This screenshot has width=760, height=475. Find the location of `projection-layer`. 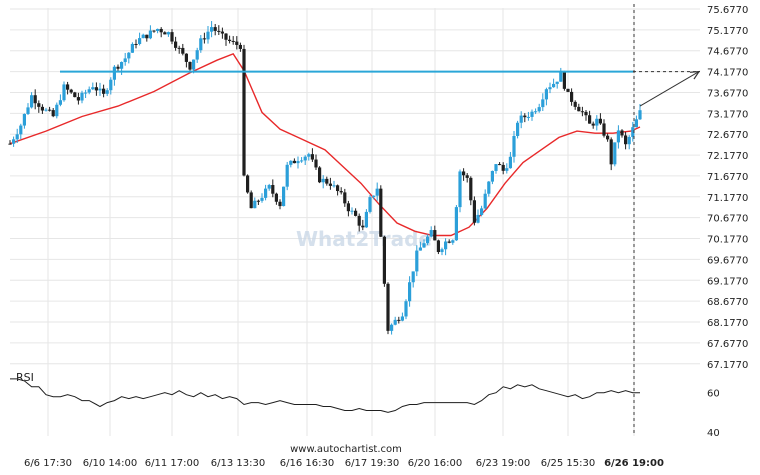

projection-layer is located at coordinates (667, 220).